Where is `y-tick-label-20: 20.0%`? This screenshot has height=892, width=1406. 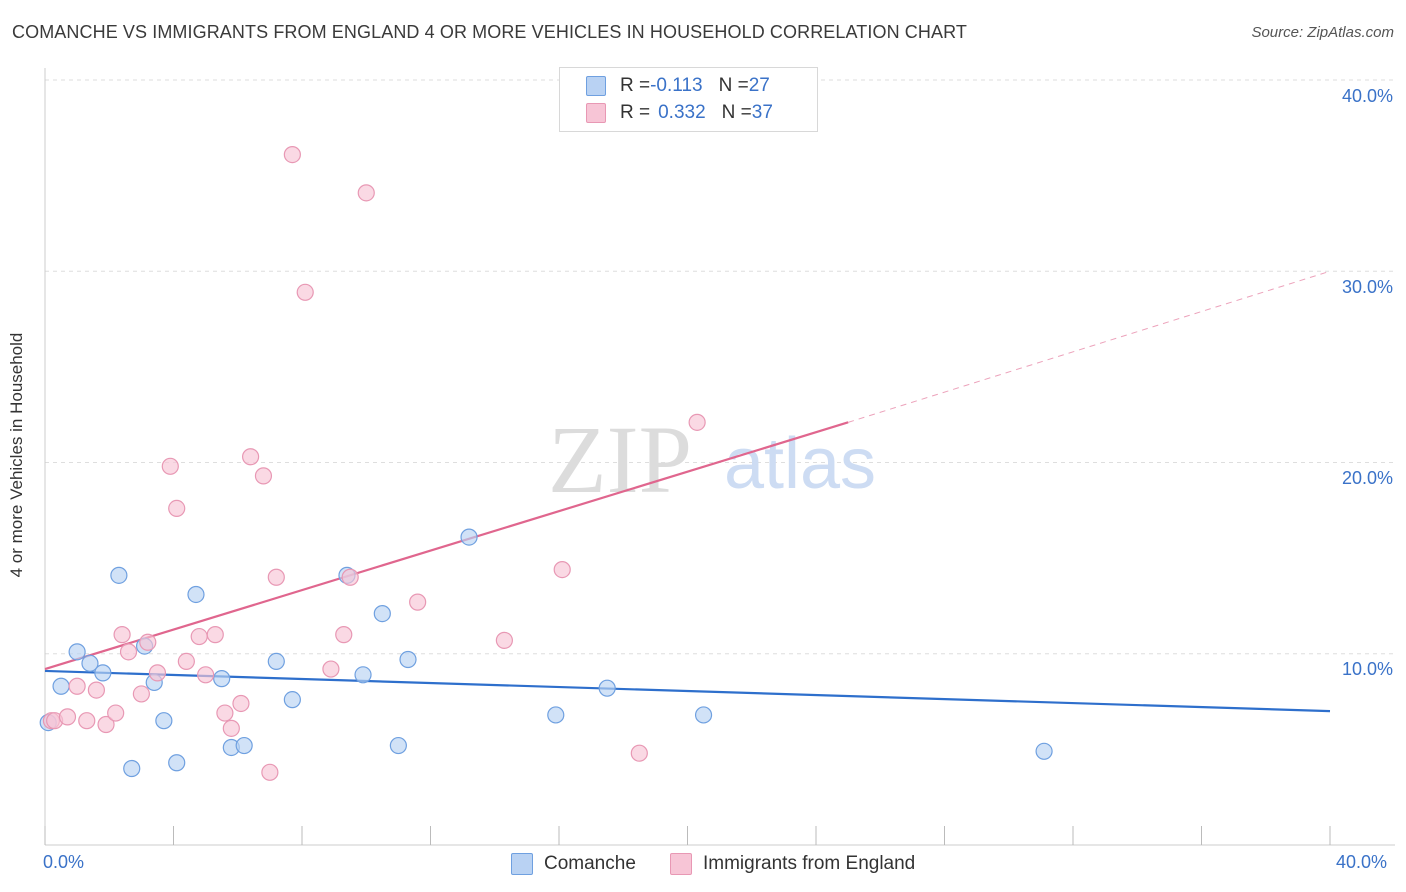
y-tick-label-20: 20.0% is located at coordinates (1367, 478).